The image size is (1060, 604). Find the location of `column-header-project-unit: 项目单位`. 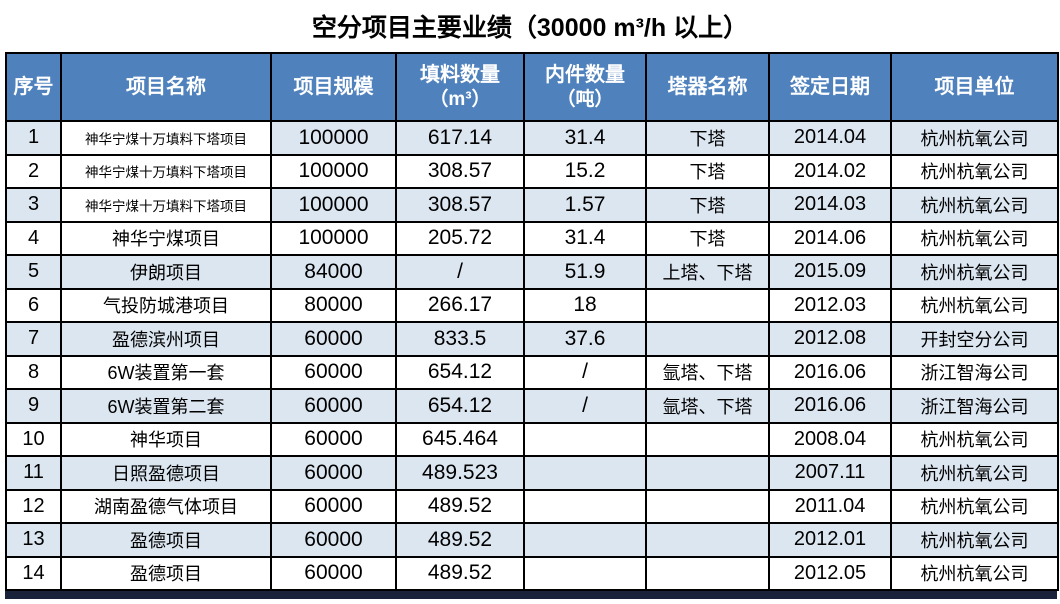

column-header-project-unit: 项目单位 is located at coordinates (974, 87).